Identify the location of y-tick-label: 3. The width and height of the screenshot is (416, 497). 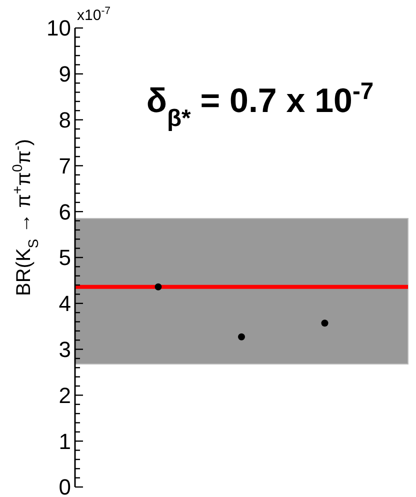
(64, 349).